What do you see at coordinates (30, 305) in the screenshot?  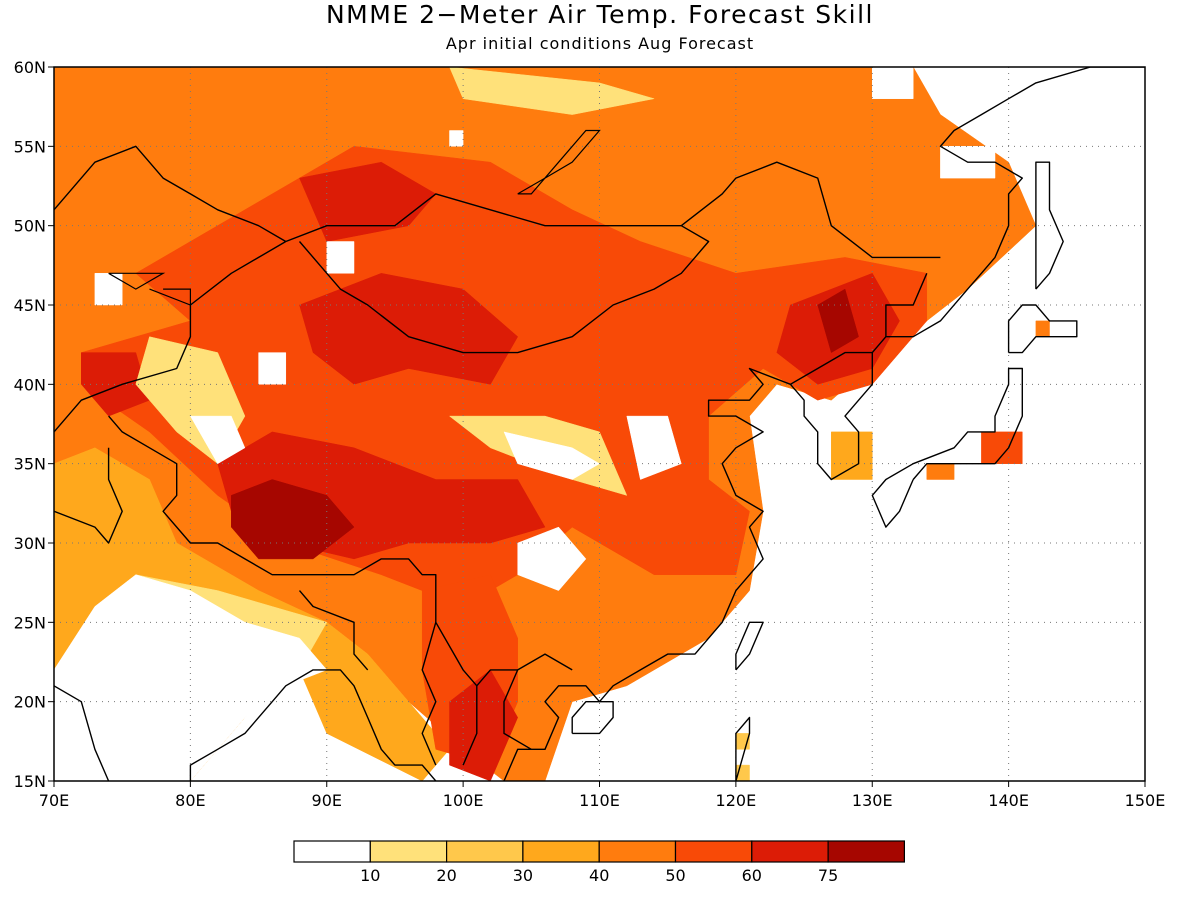 I see `y-tick-label: 45N` at bounding box center [30, 305].